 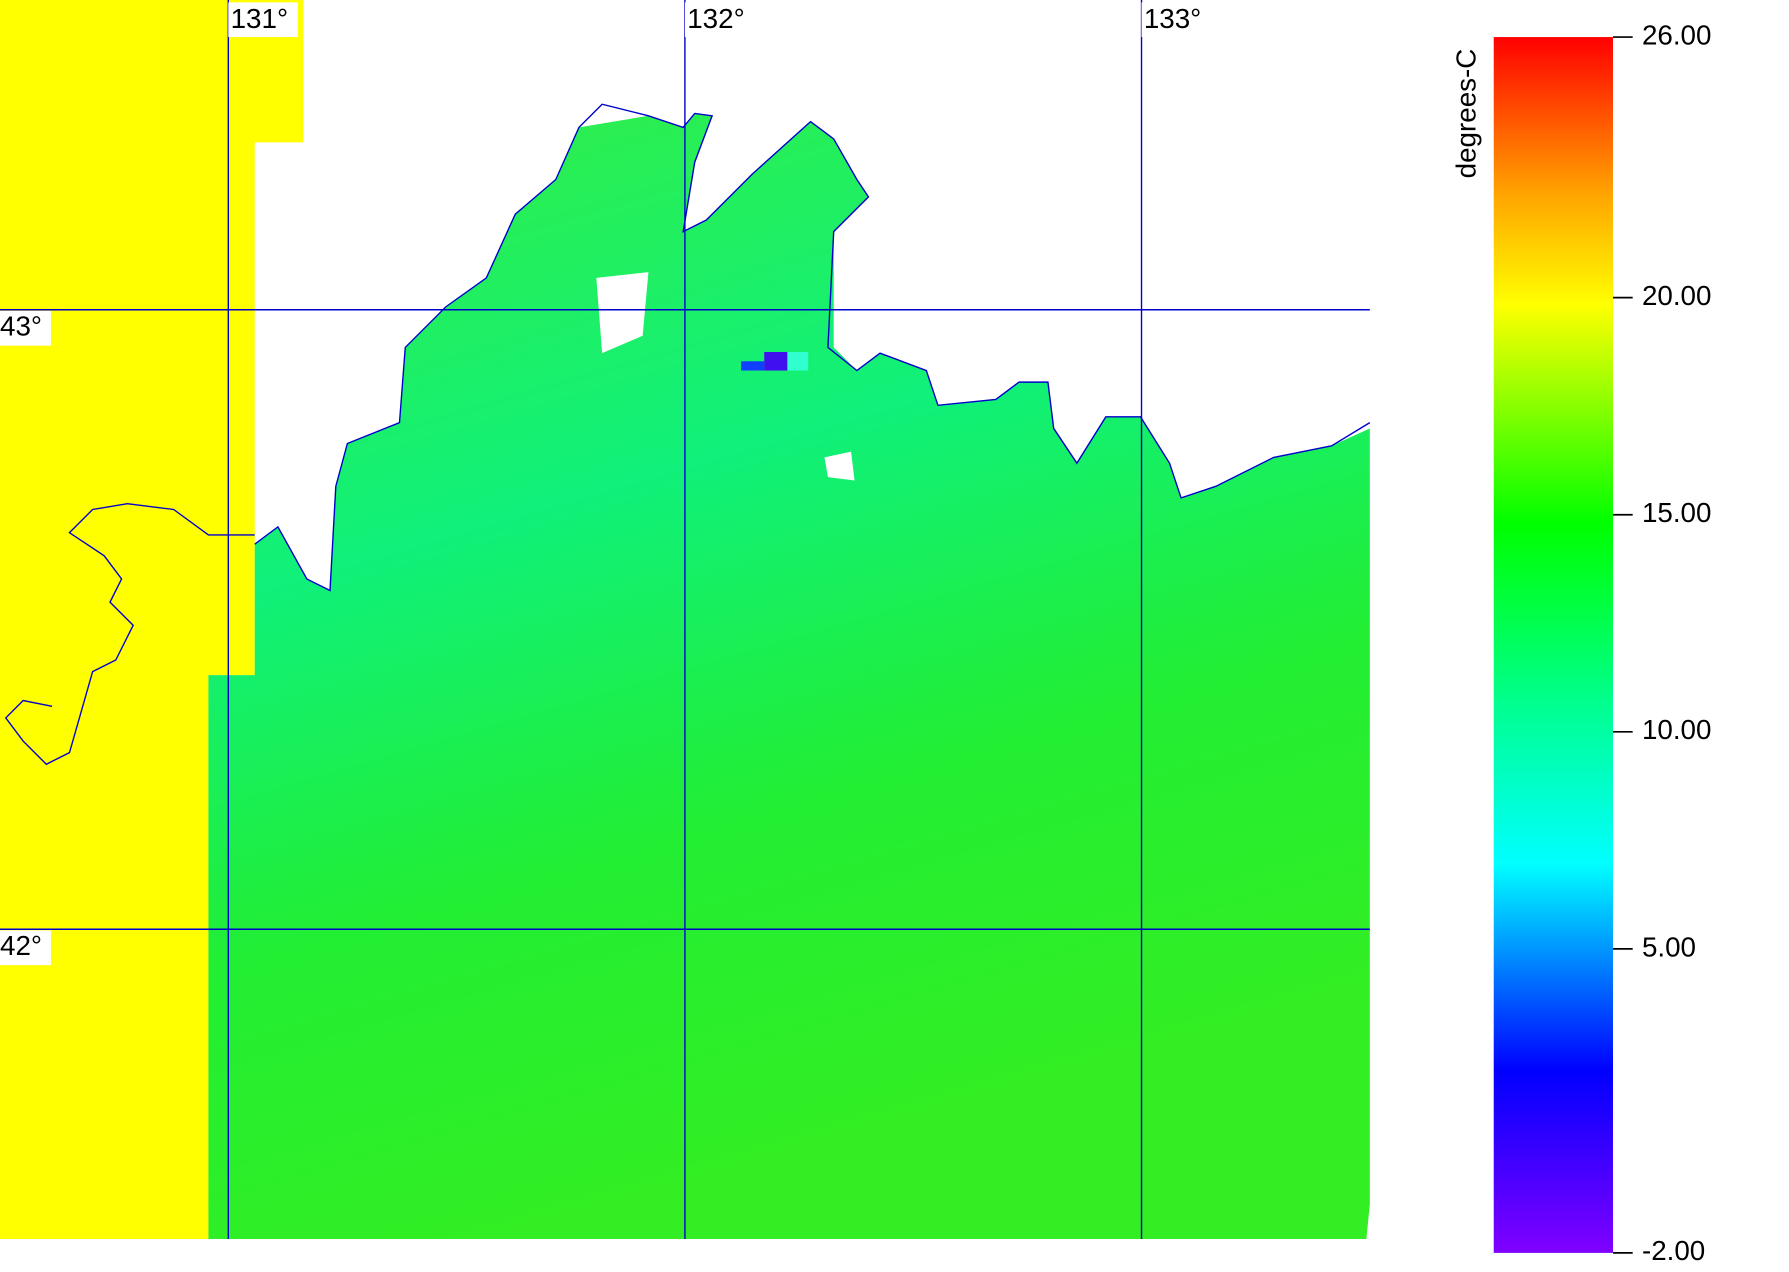 I want to click on colorbar, so click(x=1553, y=645).